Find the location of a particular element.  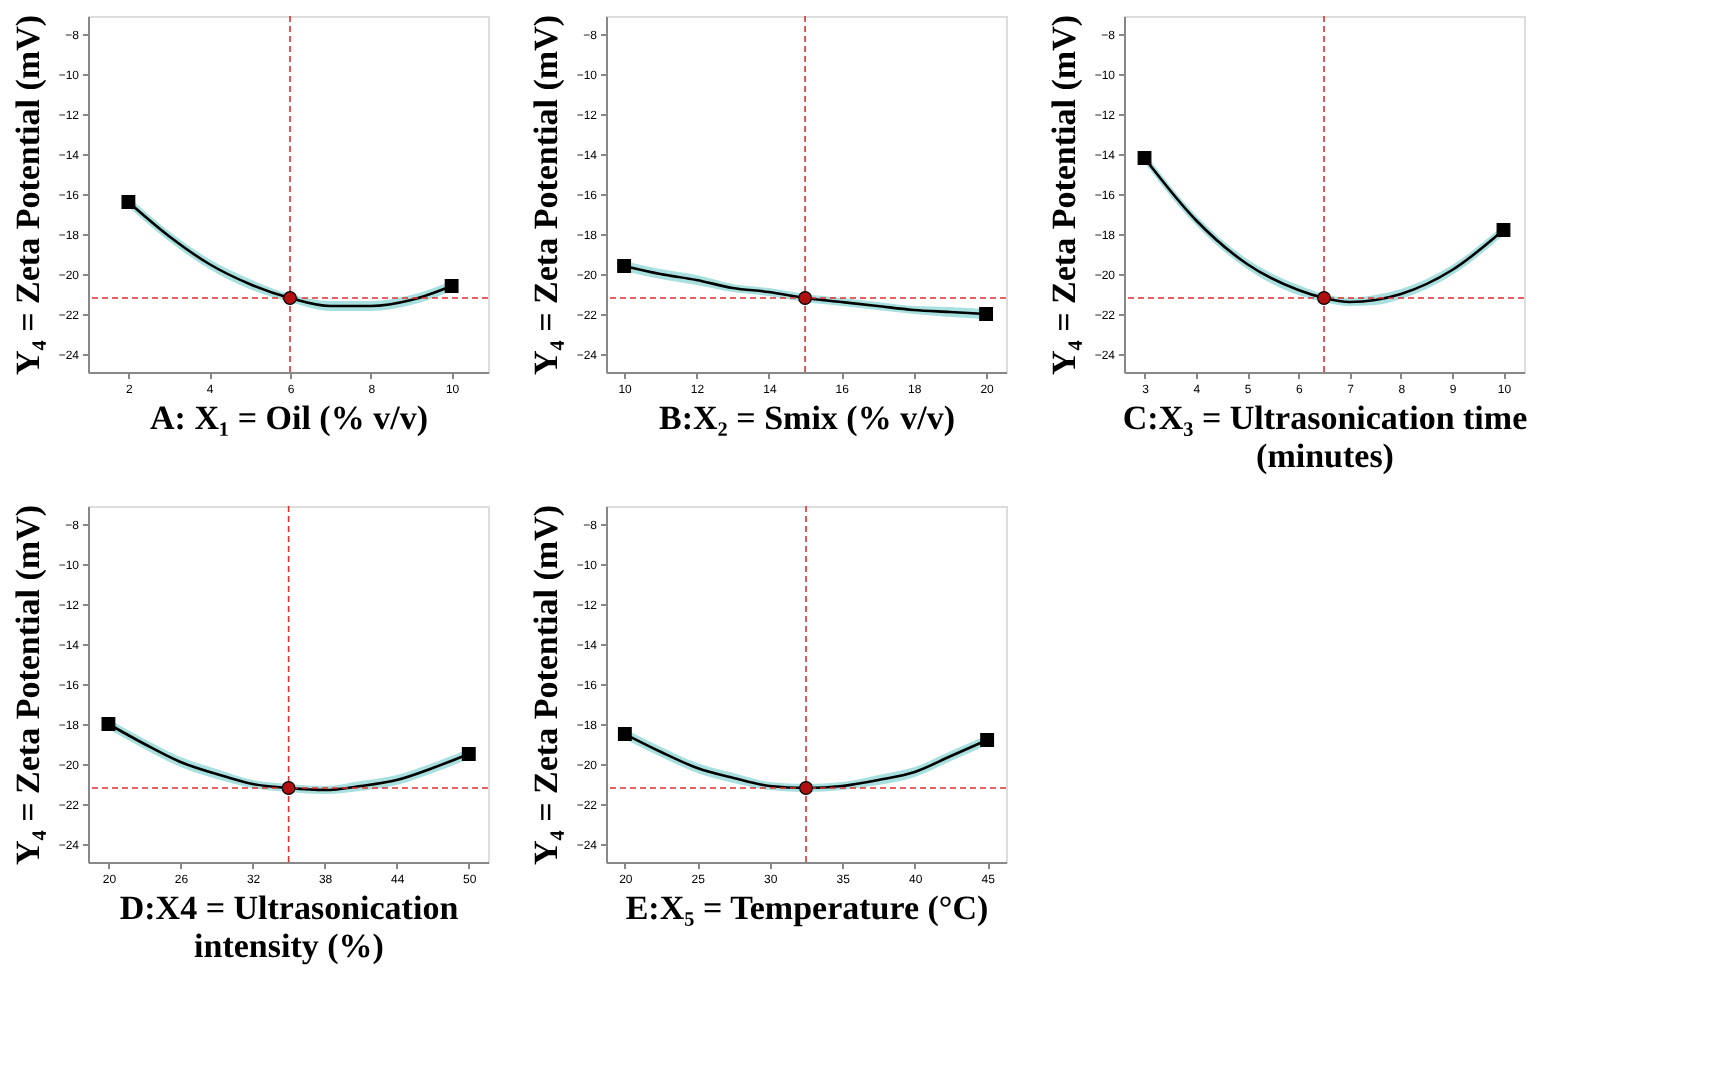

x-axis-title: B:X₂ = Smix (% v/v) is located at coordinates (807, 418).